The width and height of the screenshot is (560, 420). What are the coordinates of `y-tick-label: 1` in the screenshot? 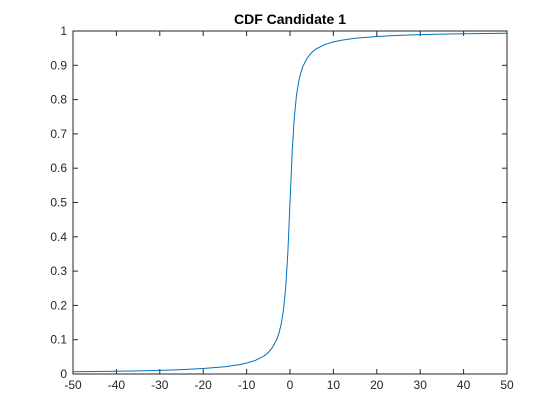 It's located at (63, 31).